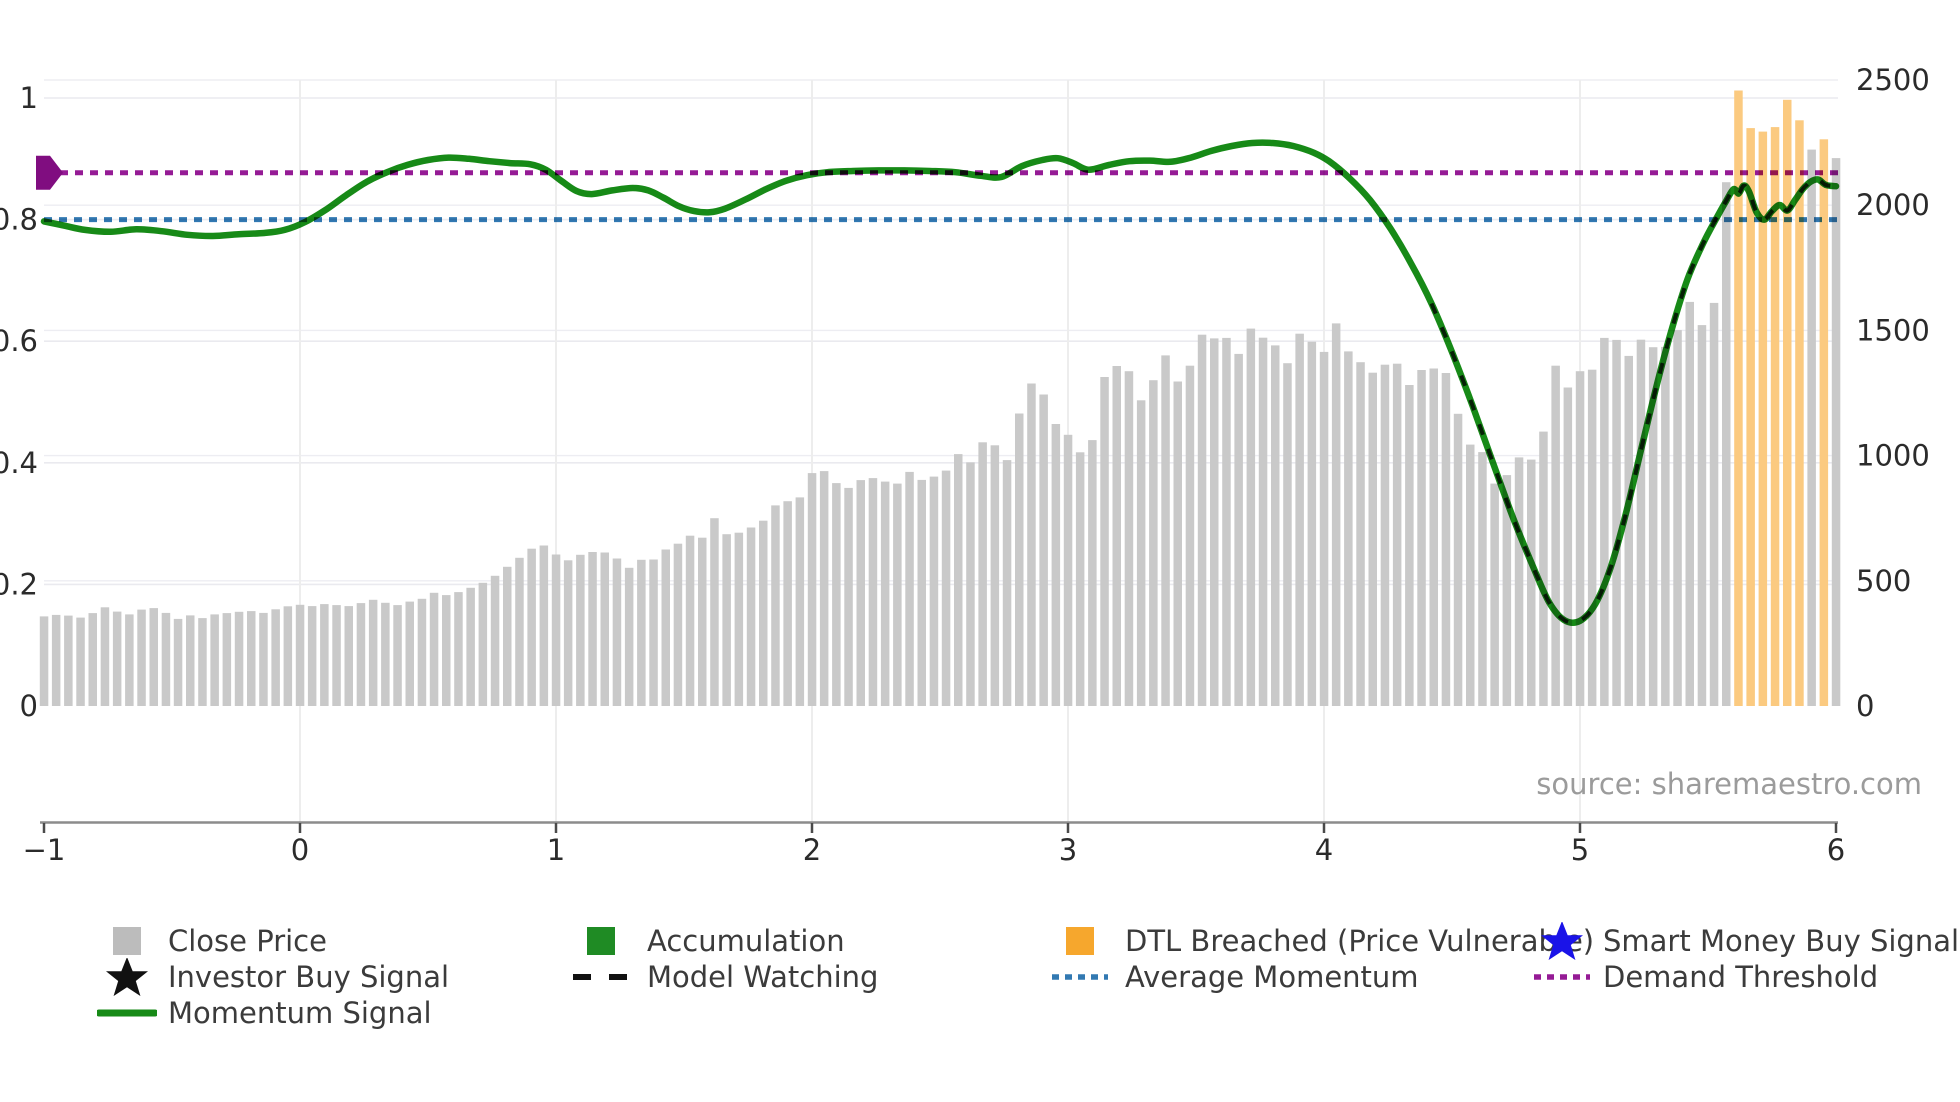  Describe the element at coordinates (1272, 977) in the screenshot. I see `legend-label-average-momentum: Average Momentum` at that location.